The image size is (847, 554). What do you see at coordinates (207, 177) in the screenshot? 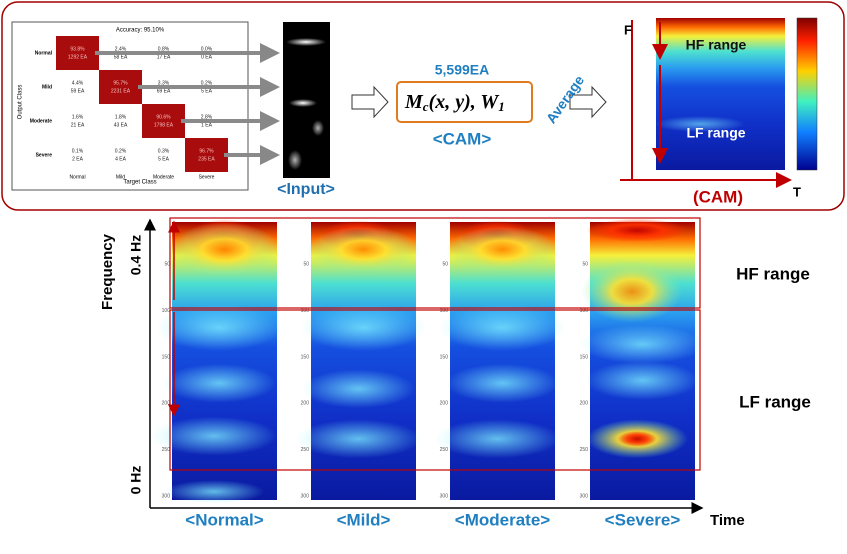
I see `matrix-col-label: Severe` at bounding box center [207, 177].